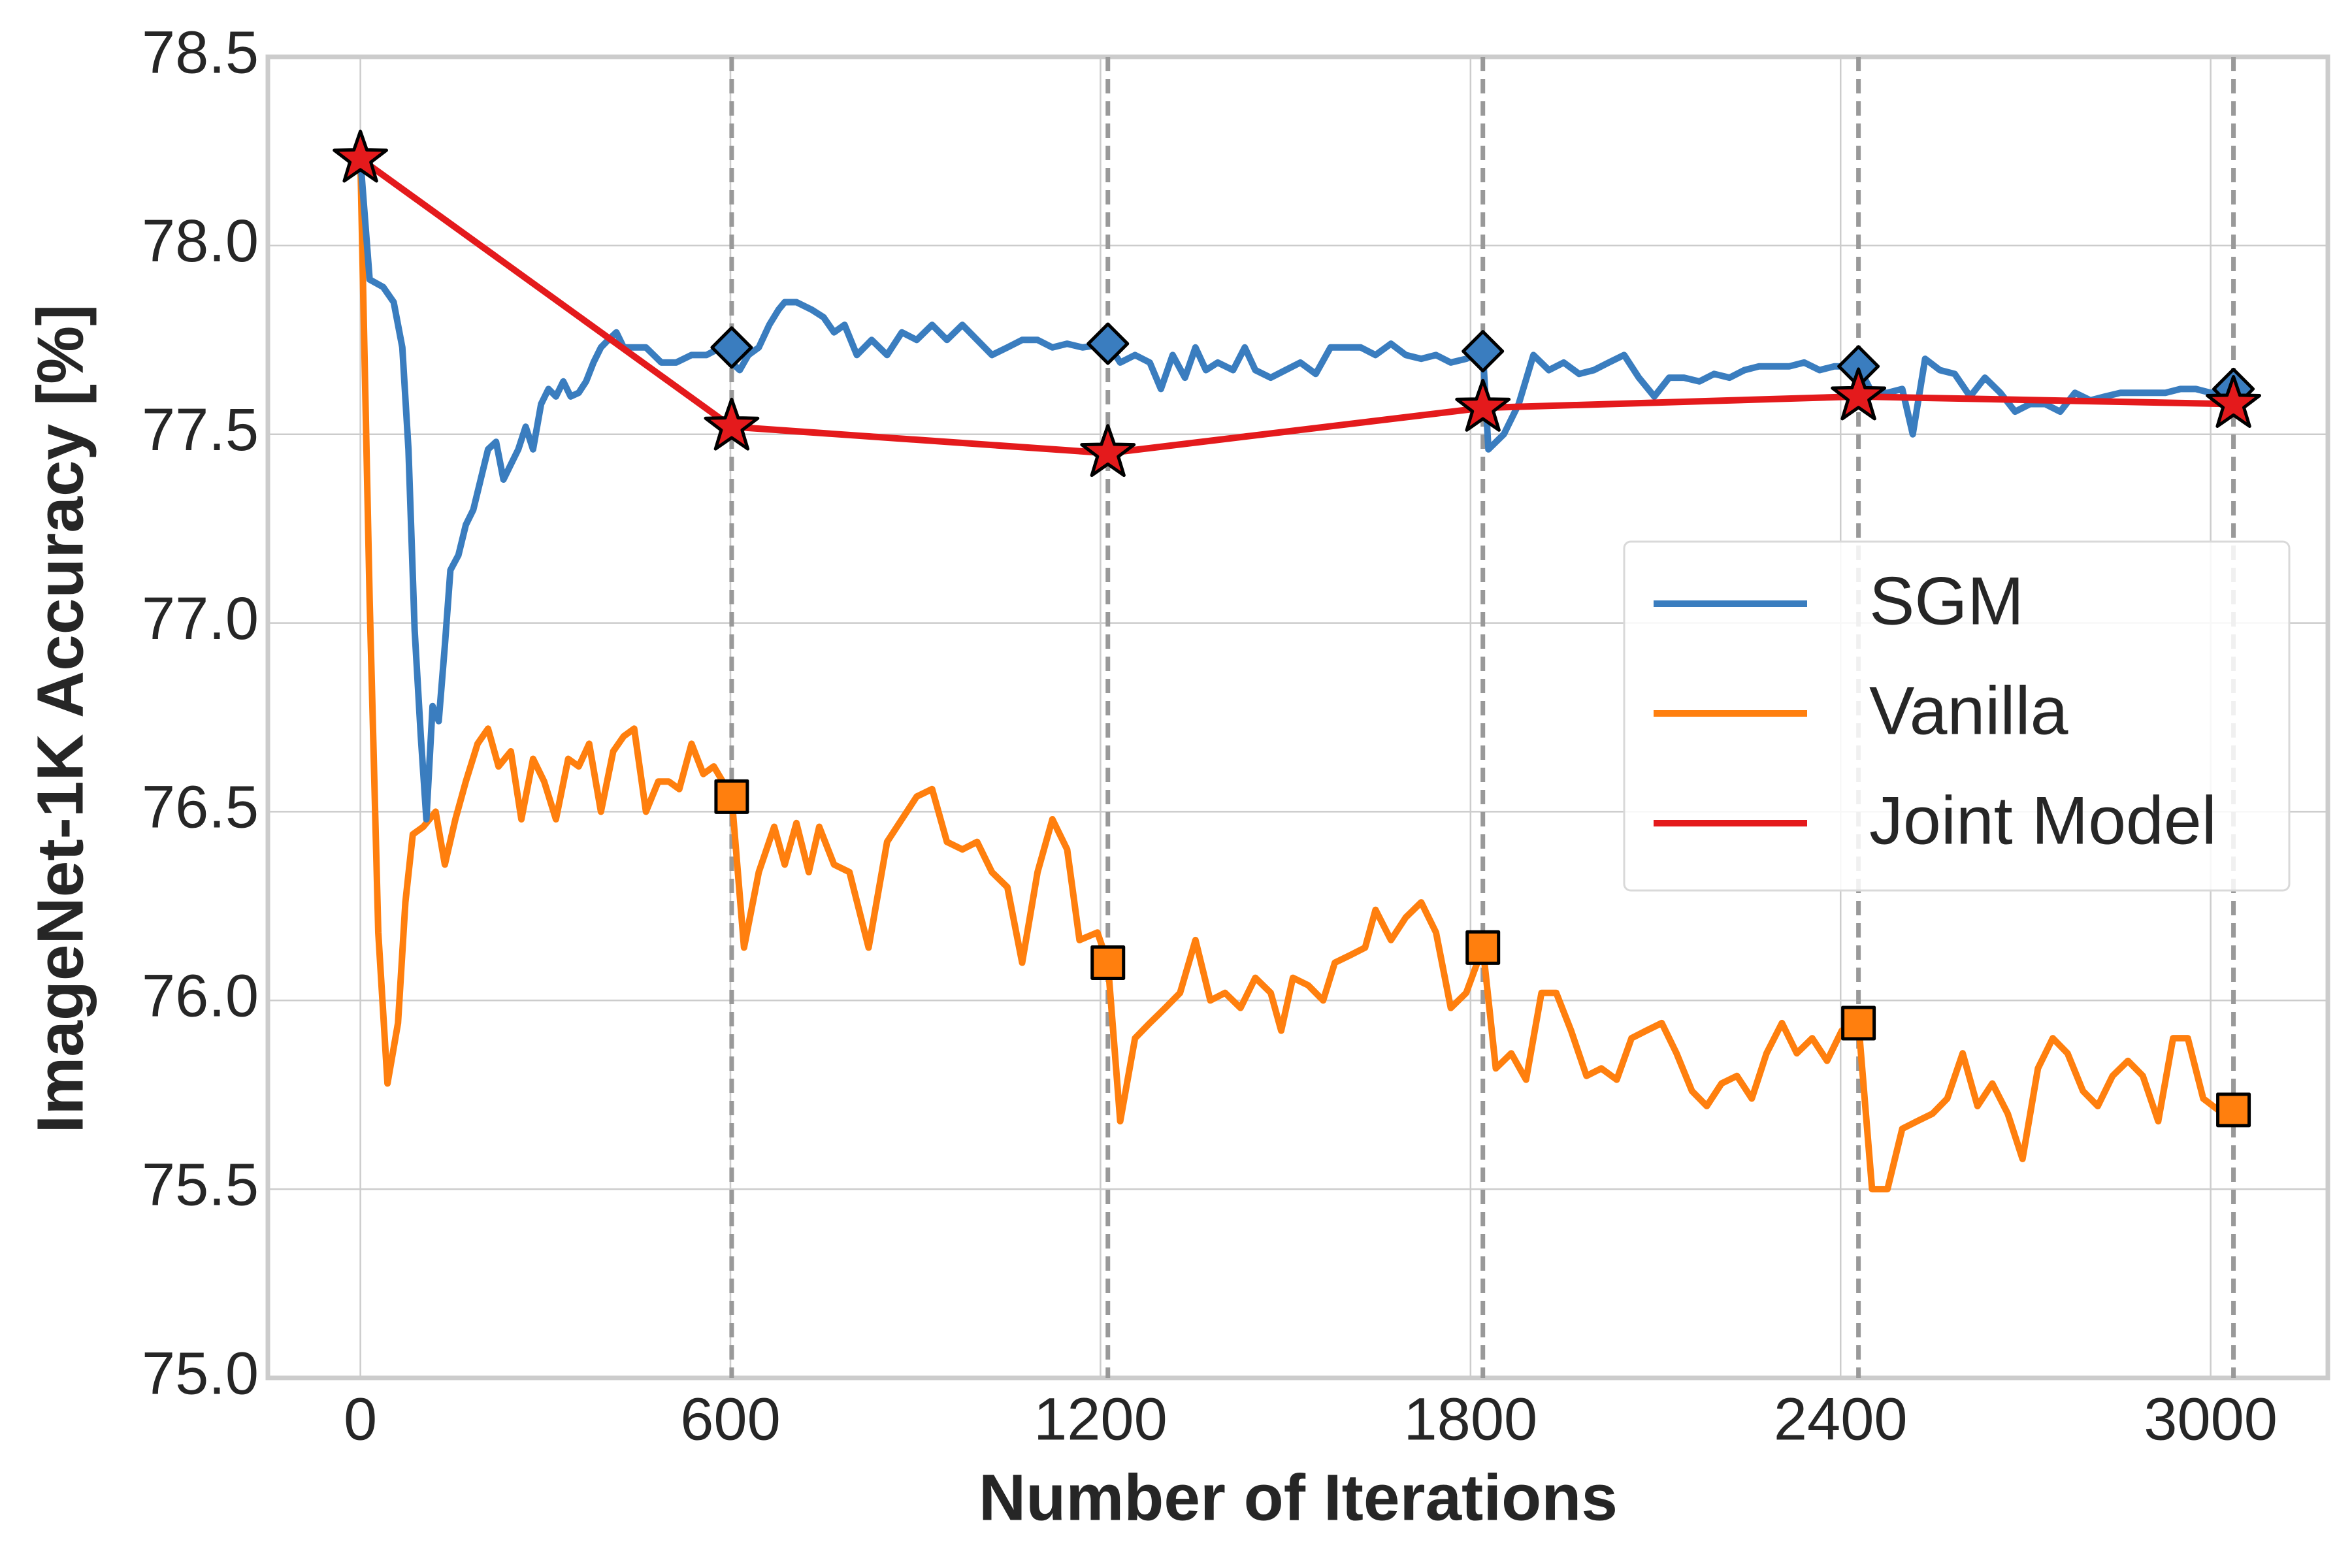 Image resolution: width=2352 pixels, height=1568 pixels. What do you see at coordinates (200, 430) in the screenshot?
I see `y-tick-label: 77.5` at bounding box center [200, 430].